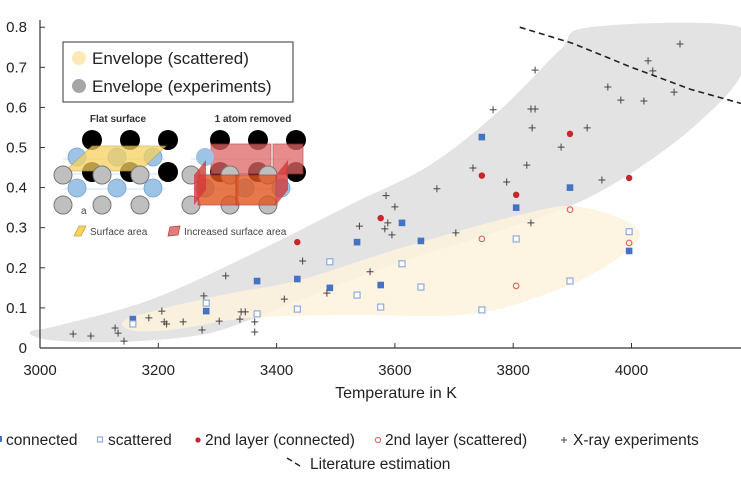  I want to click on x-tick-label: 3800, so click(513, 370).